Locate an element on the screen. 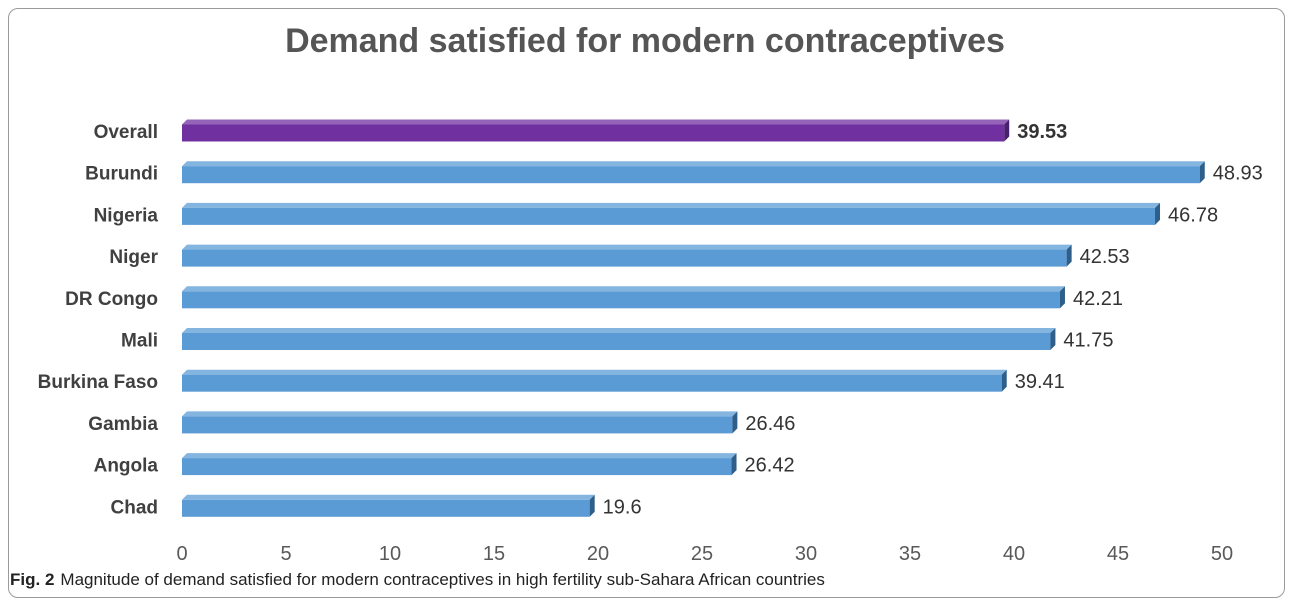 The height and width of the screenshot is (599, 1290). value-label: 42.21 is located at coordinates (1098, 299).